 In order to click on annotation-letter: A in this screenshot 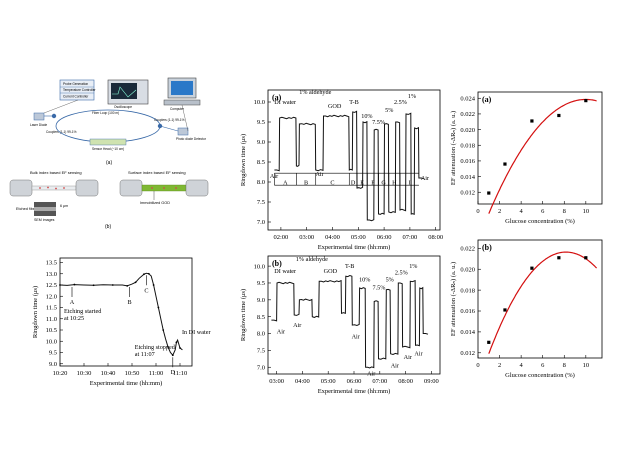, I will do `click(72, 302)`.